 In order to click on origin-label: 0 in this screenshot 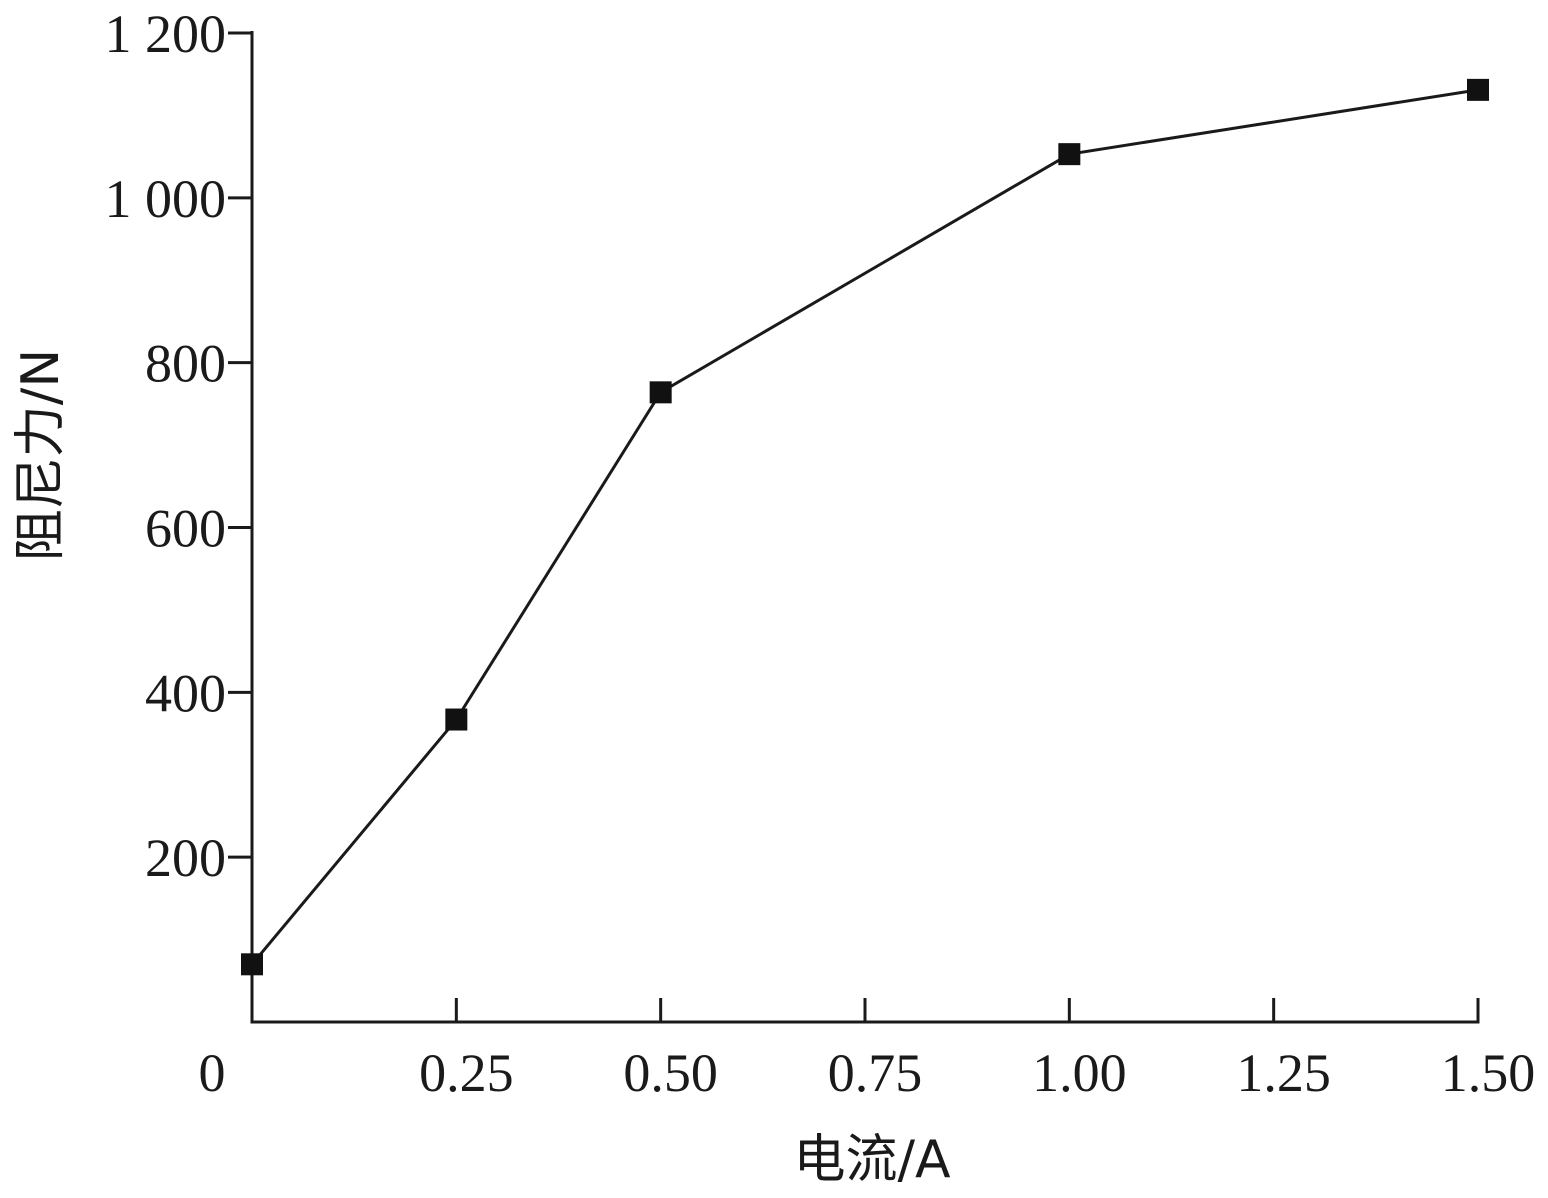, I will do `click(212, 1073)`.